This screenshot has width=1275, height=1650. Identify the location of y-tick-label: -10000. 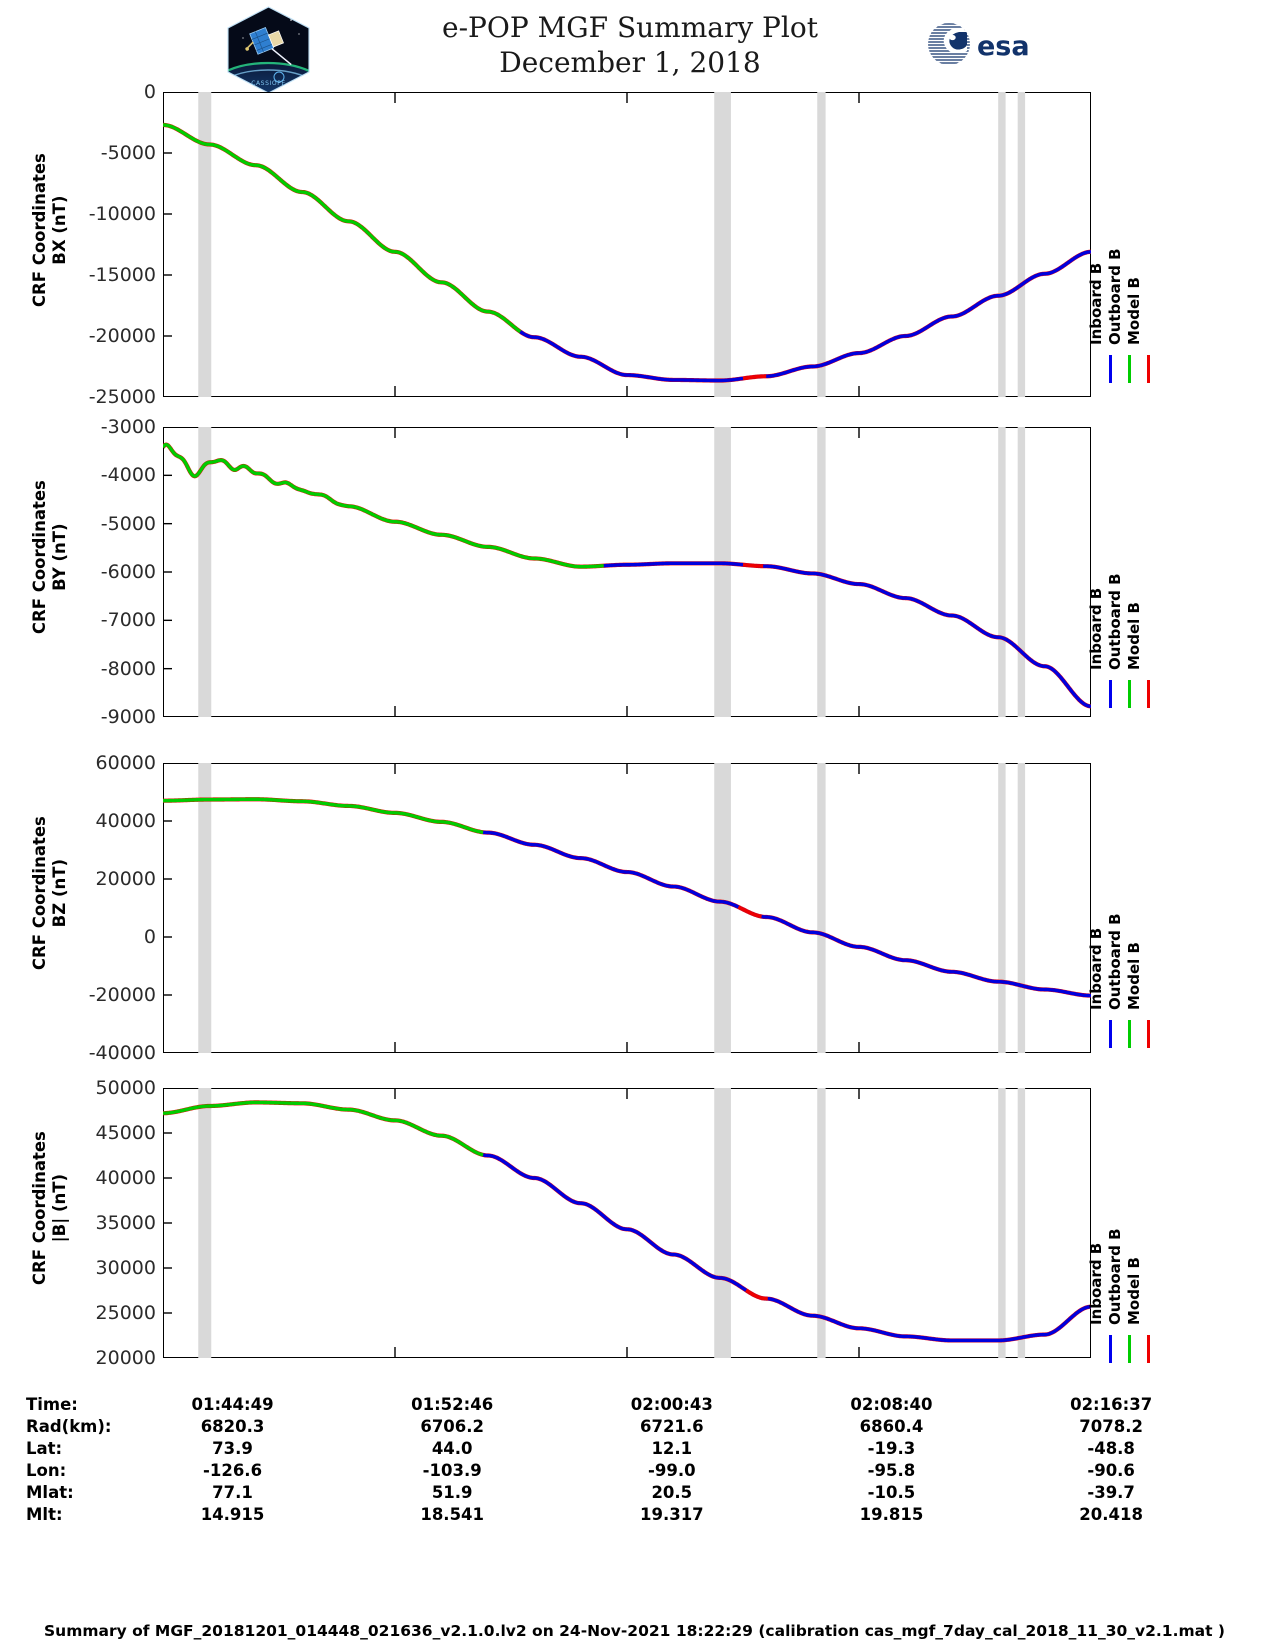
(122, 214).